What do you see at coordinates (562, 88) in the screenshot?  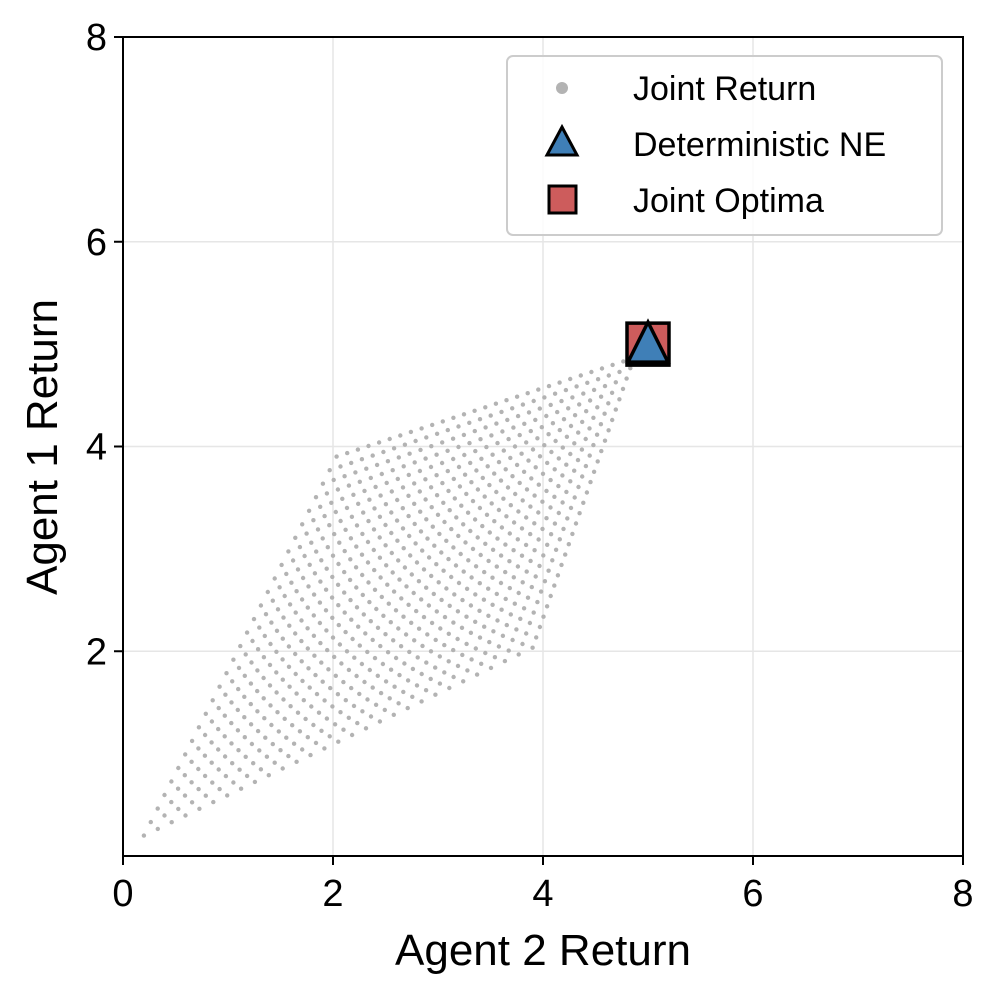 I see `legend-marker-joint-return` at bounding box center [562, 88].